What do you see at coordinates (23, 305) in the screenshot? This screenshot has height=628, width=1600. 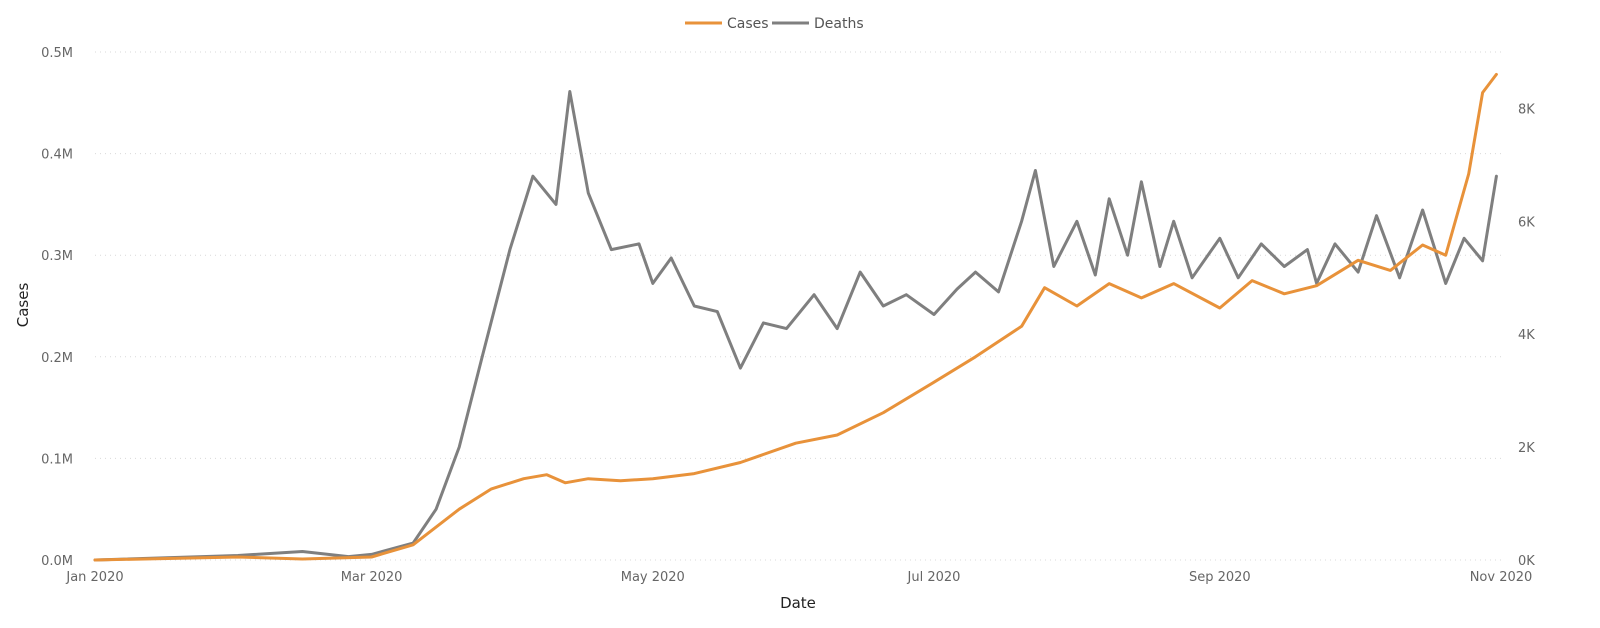 I see `y-axis-title: Cases` at bounding box center [23, 305].